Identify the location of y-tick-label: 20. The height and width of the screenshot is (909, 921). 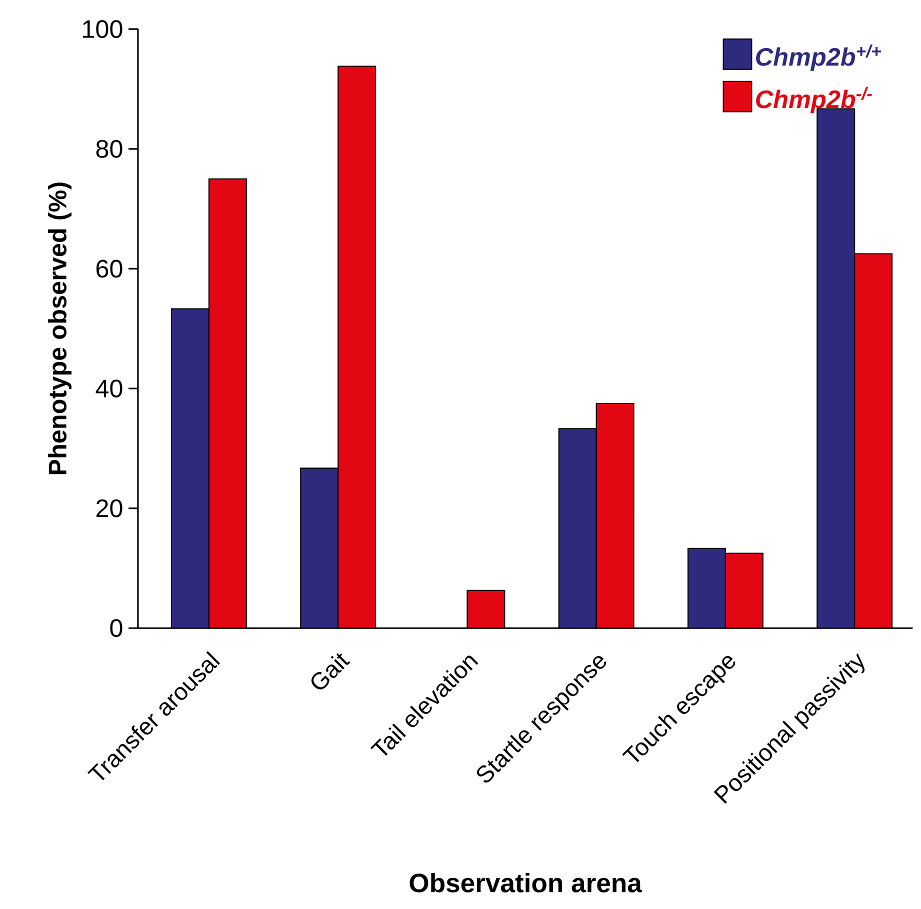
(109, 508).